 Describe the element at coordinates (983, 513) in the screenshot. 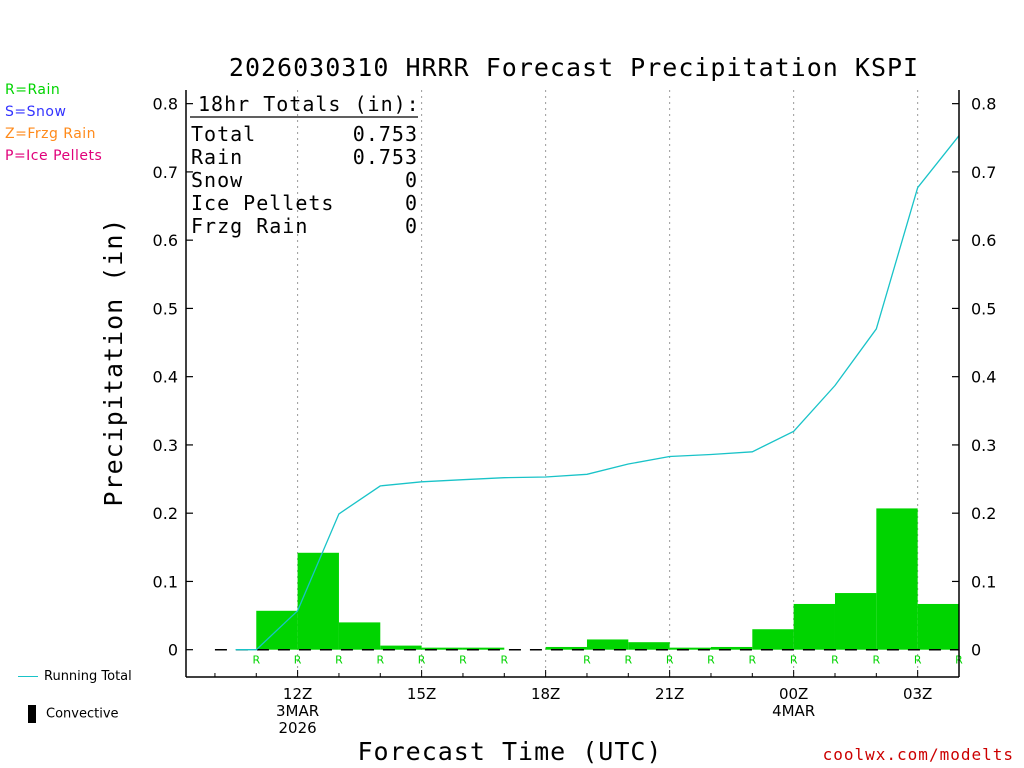

I see `y-tick-label-right: 0.2` at that location.